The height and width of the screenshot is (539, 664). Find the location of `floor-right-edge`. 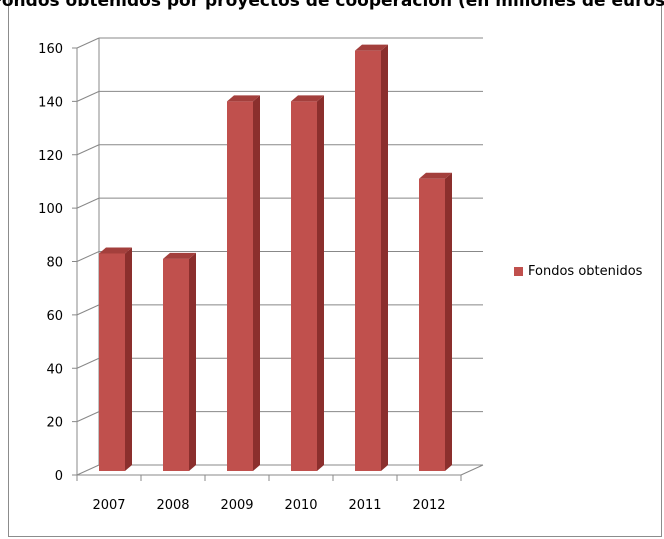

floor-right-edge is located at coordinates (472, 470).